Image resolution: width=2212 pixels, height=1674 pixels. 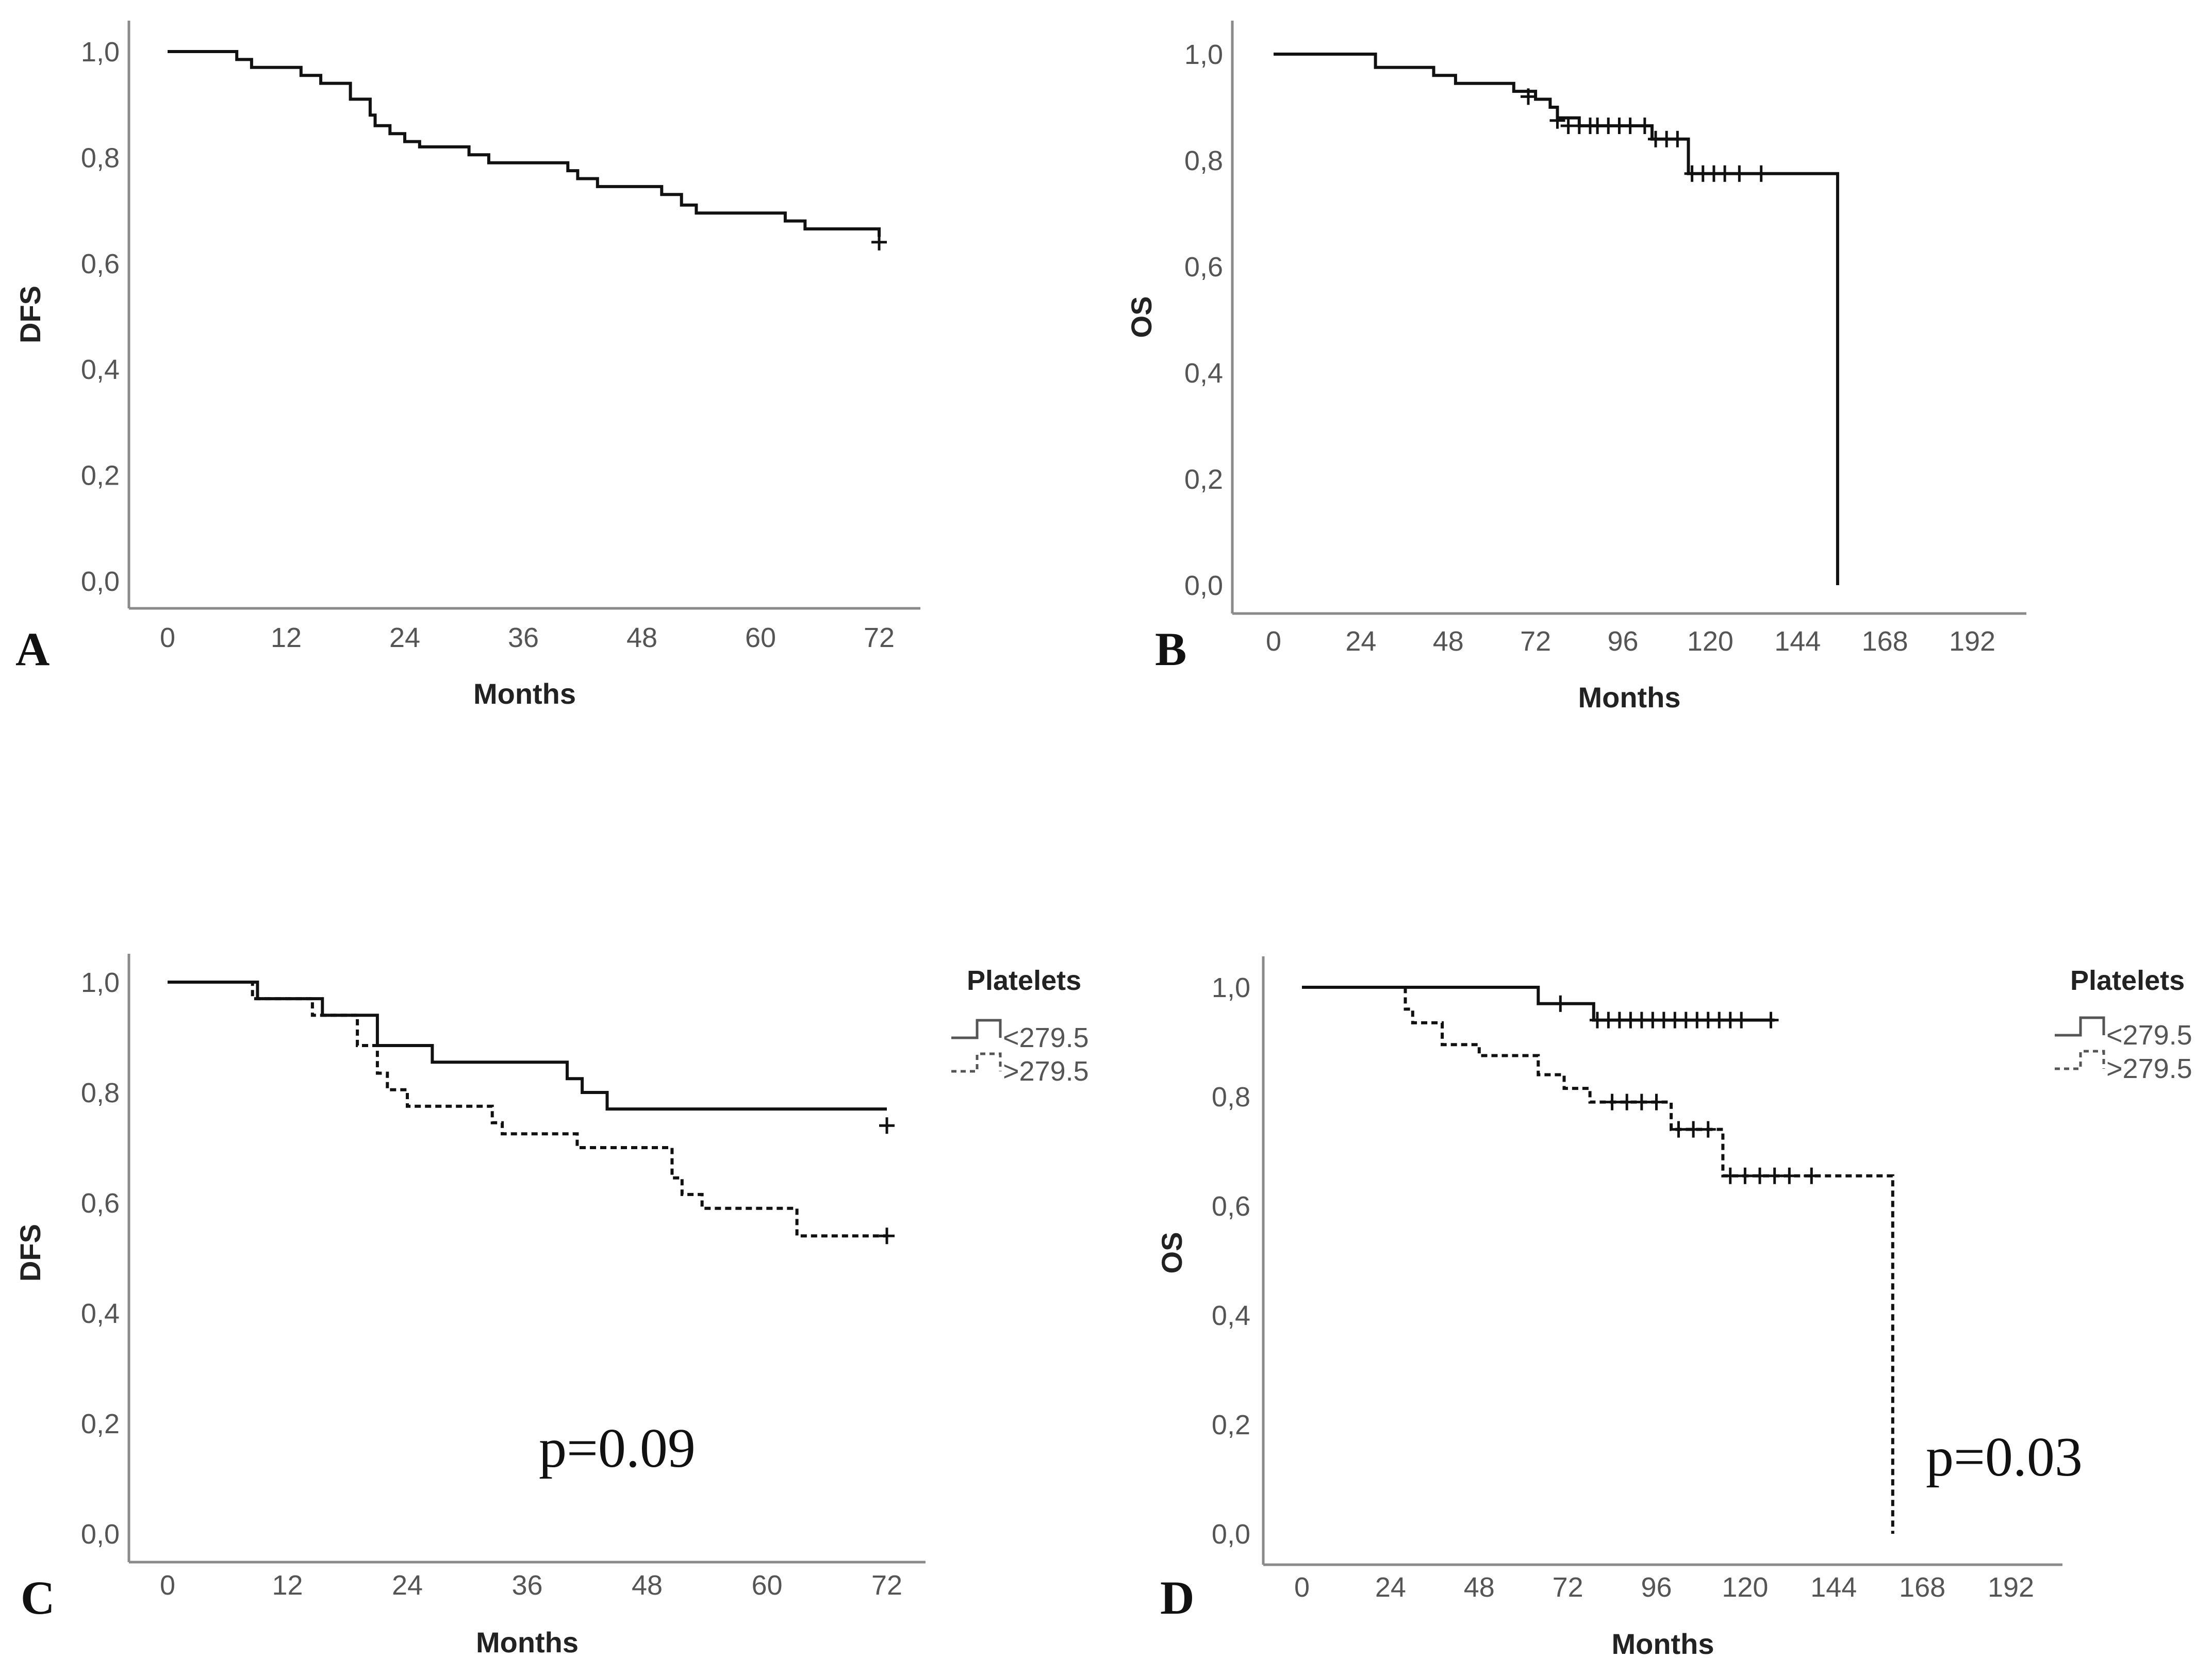 I want to click on p-value-annotation: p=0.03, so click(x=2005, y=1458).